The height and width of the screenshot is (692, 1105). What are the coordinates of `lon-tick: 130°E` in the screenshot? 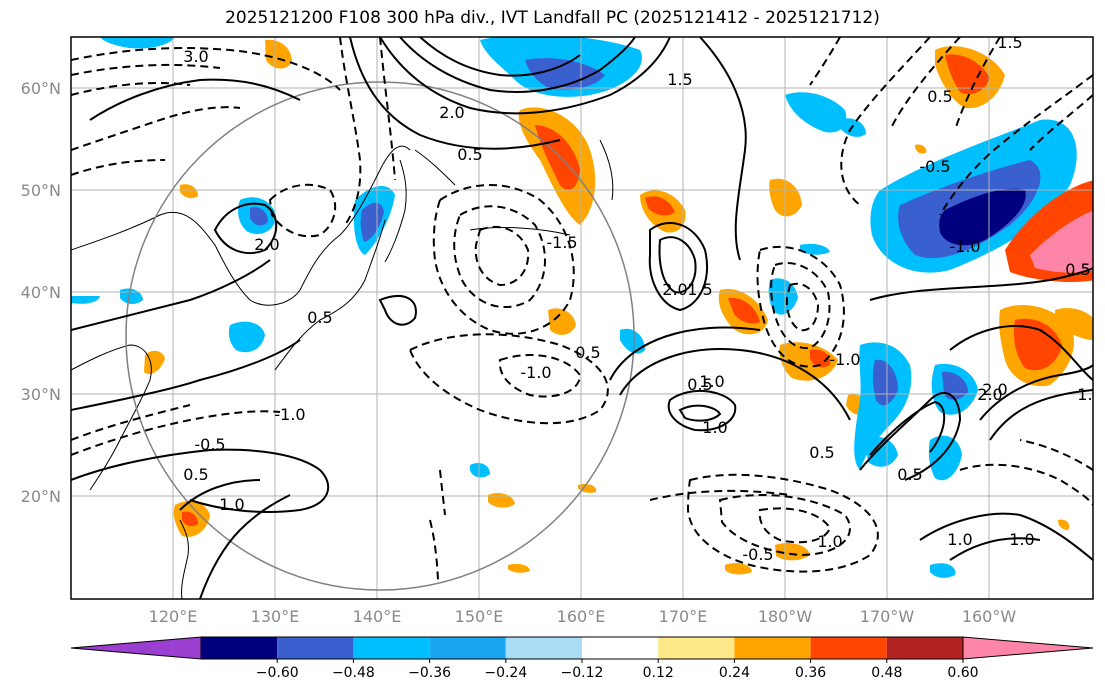 It's located at (275, 616).